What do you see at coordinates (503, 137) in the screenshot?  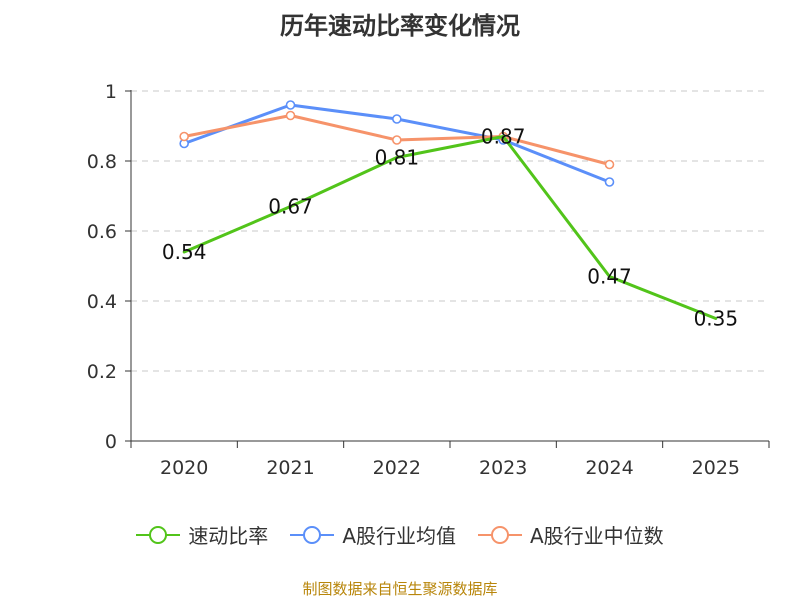 I see `data-label-2023: 0.87` at bounding box center [503, 137].